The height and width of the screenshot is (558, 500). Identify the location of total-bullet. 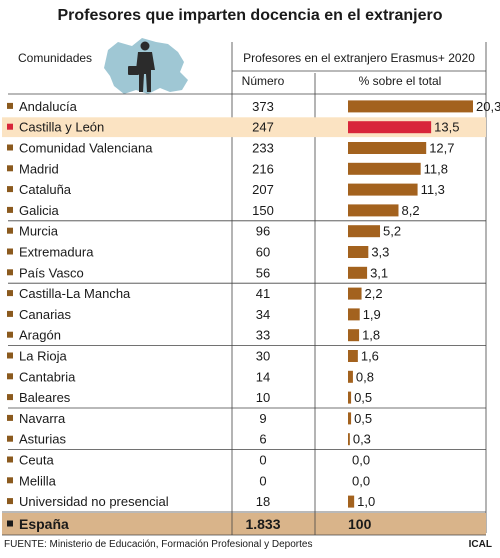
(10, 523).